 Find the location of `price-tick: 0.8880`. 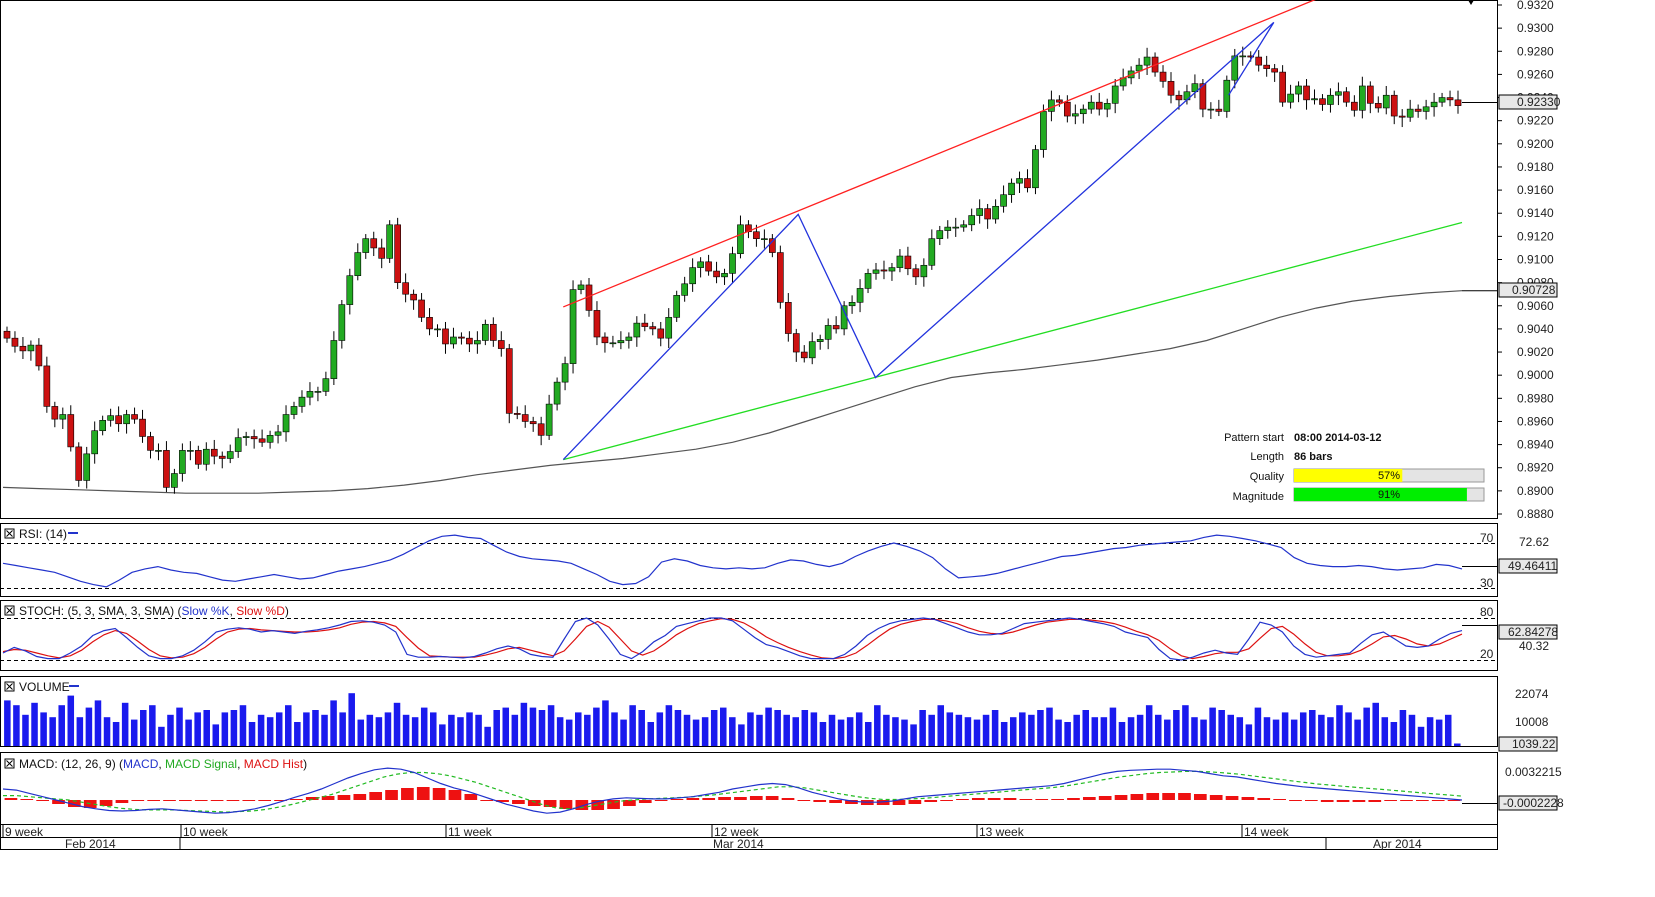

price-tick: 0.8880 is located at coordinates (1535, 514).